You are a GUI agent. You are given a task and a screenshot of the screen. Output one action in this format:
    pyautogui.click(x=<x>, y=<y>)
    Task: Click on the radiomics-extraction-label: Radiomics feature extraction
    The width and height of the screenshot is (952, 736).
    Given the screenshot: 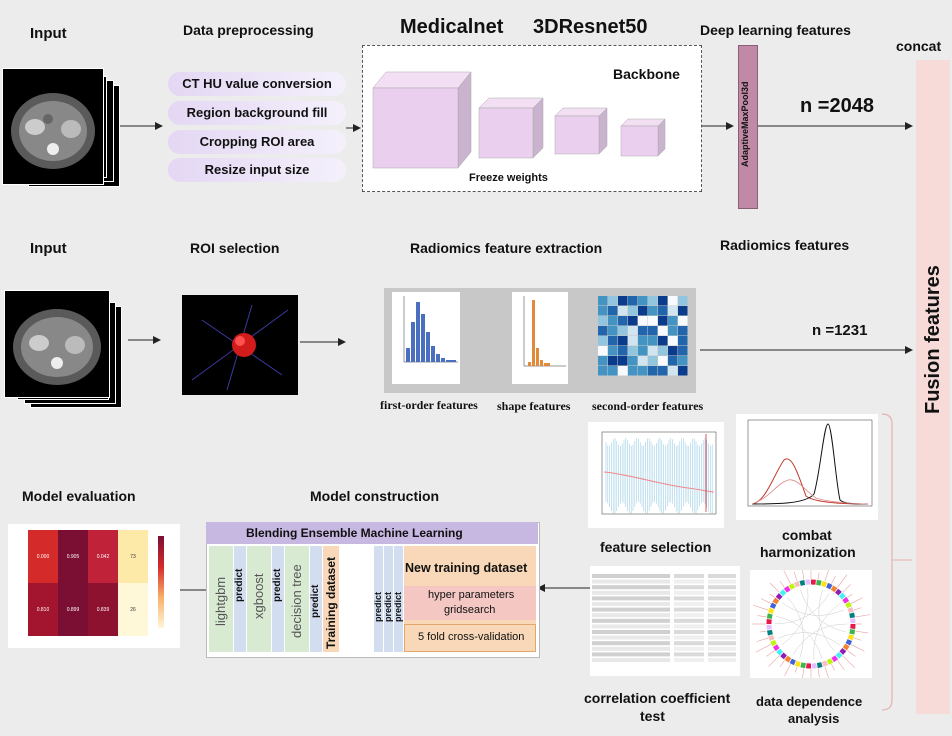 What is the action you would take?
    pyautogui.click(x=506, y=248)
    